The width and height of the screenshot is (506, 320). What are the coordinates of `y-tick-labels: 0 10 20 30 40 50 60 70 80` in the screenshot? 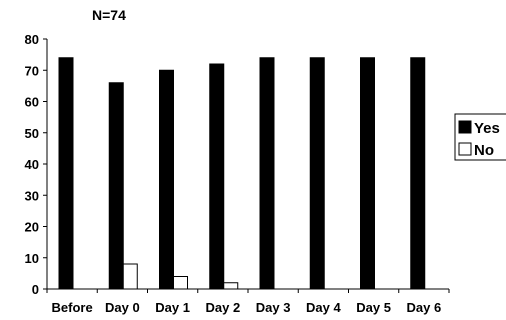 It's located at (32, 164).